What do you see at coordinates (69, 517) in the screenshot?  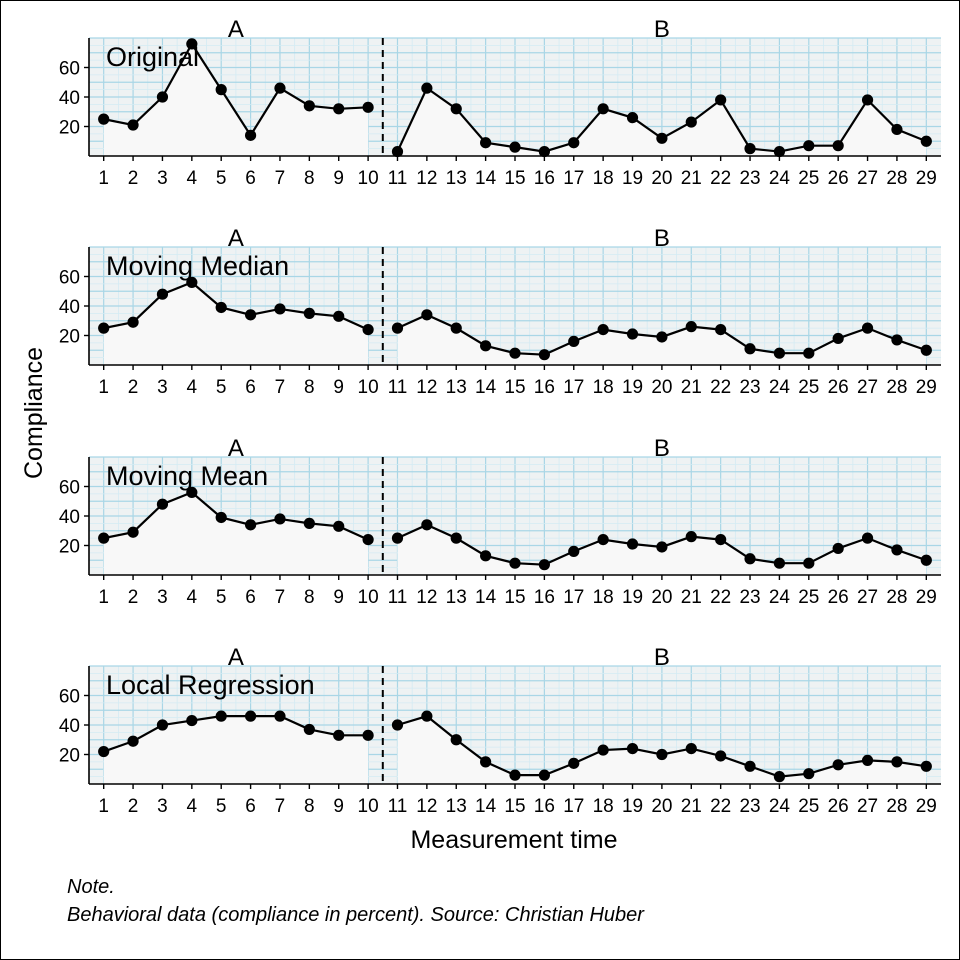 I see `y-tick-label: 40` at bounding box center [69, 517].